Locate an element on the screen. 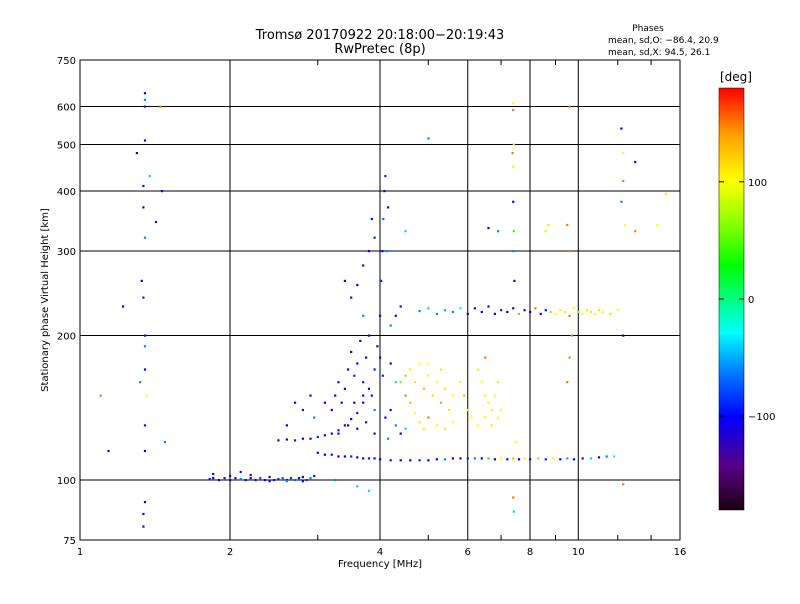  x-tick-label: 6 is located at coordinates (468, 552).